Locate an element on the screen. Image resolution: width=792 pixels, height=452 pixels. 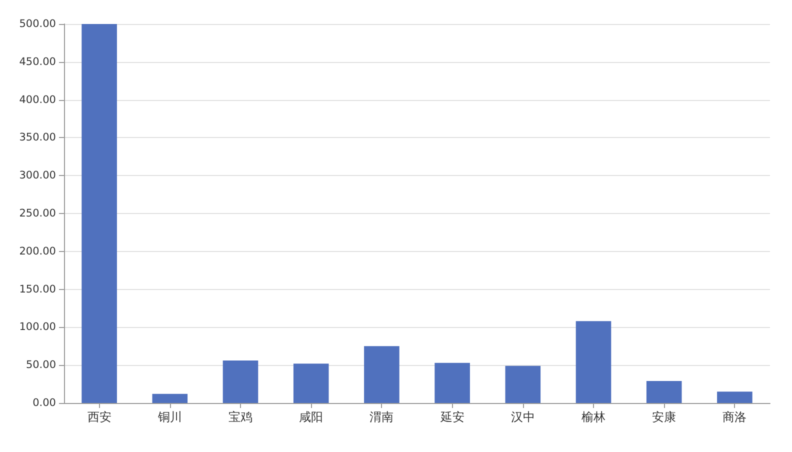
y-tick-label: 200.00 is located at coordinates (37, 251).